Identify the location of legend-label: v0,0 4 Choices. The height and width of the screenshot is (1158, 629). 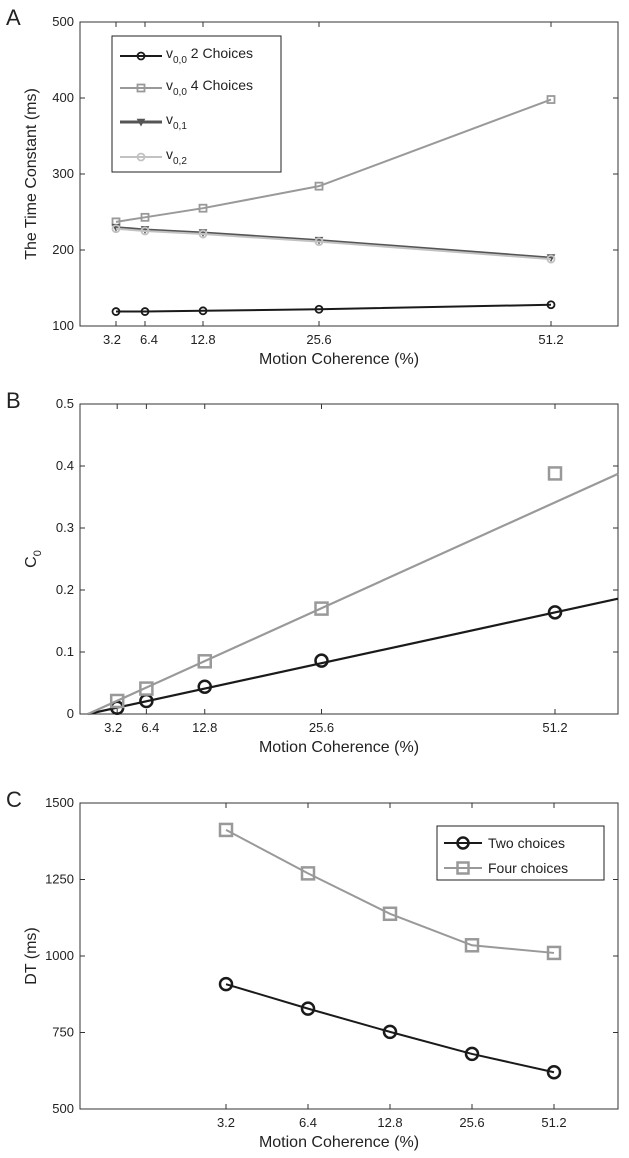
(209, 87).